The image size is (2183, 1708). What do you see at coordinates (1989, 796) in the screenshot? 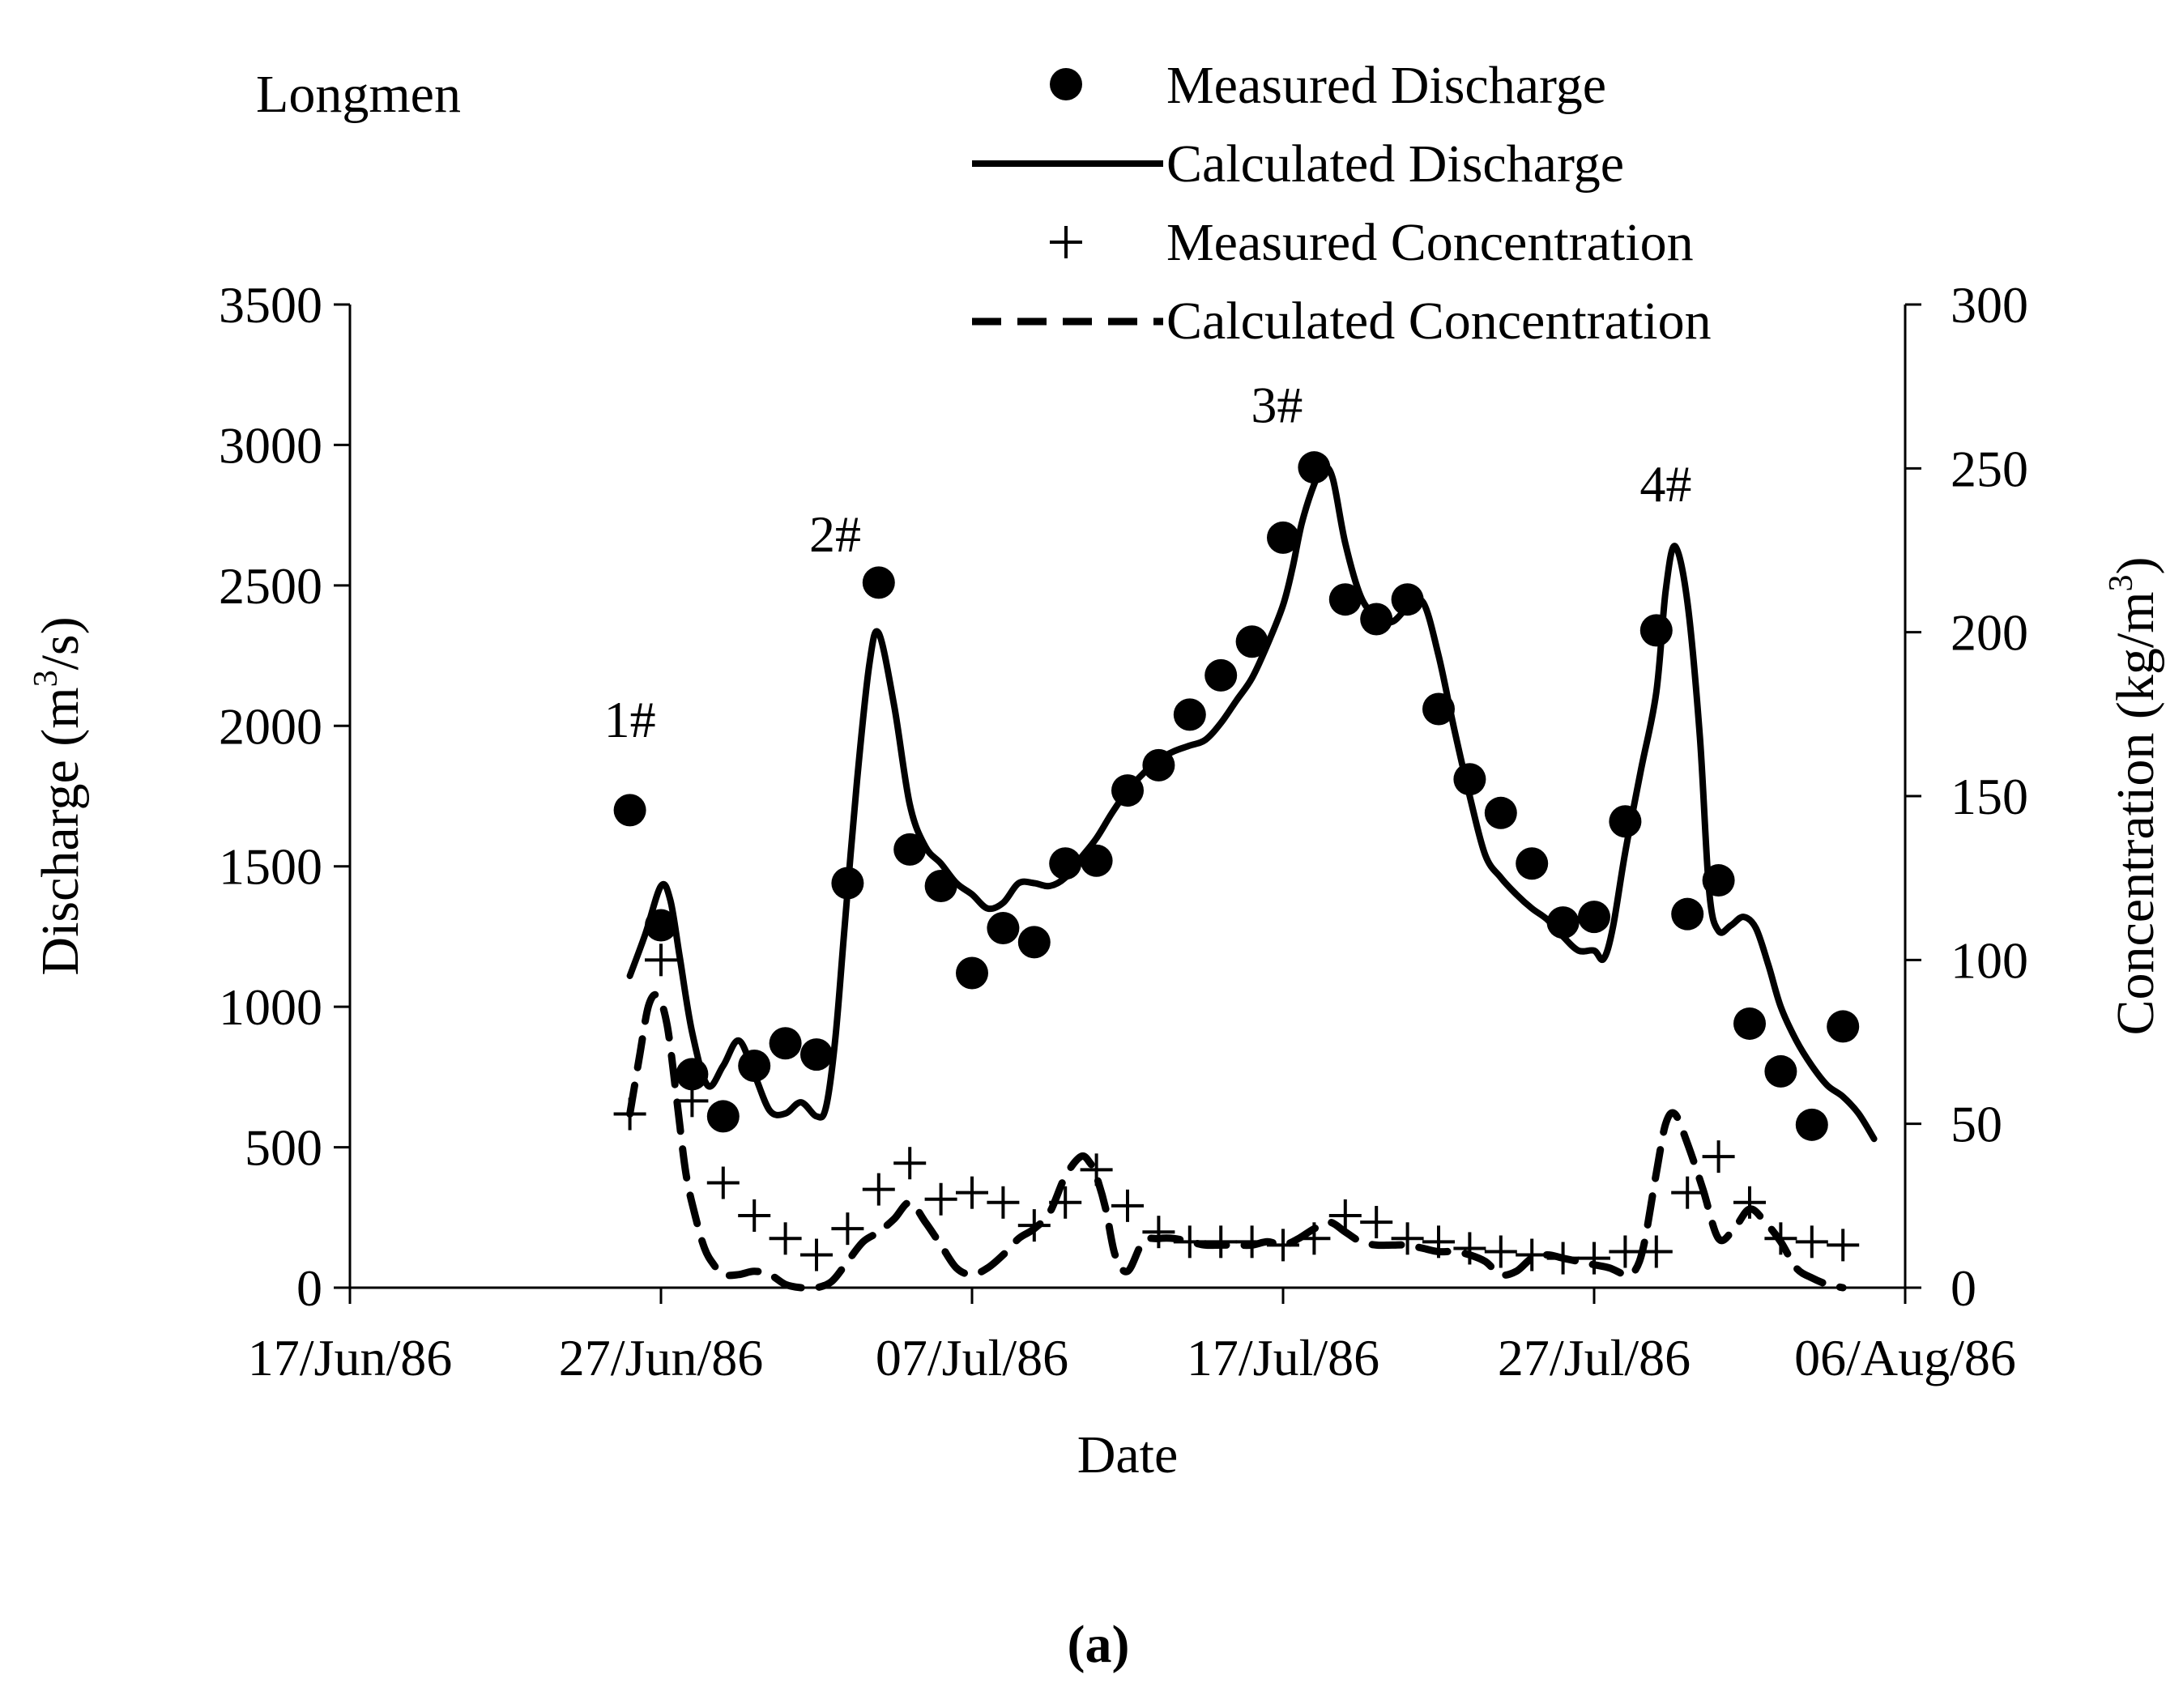
I see `y-right-tick-label: 150` at bounding box center [1989, 796].